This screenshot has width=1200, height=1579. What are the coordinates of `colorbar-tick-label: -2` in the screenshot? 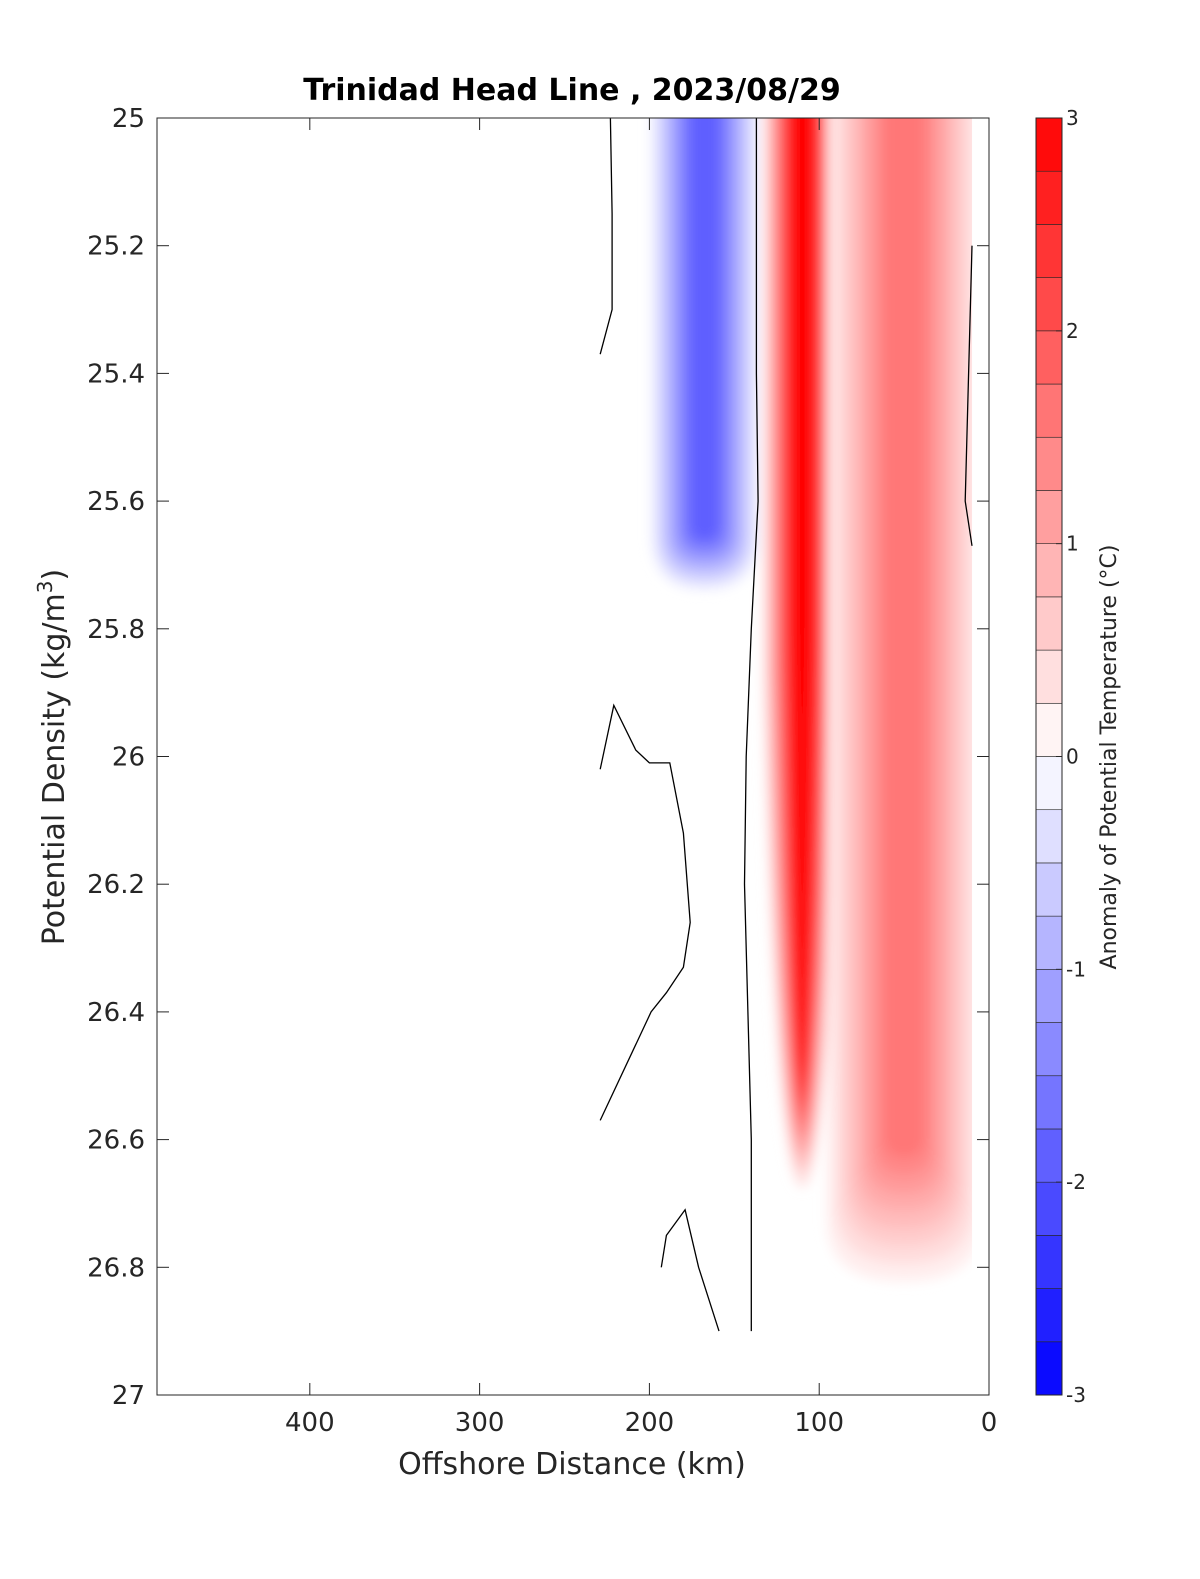 It's located at (1076, 1182).